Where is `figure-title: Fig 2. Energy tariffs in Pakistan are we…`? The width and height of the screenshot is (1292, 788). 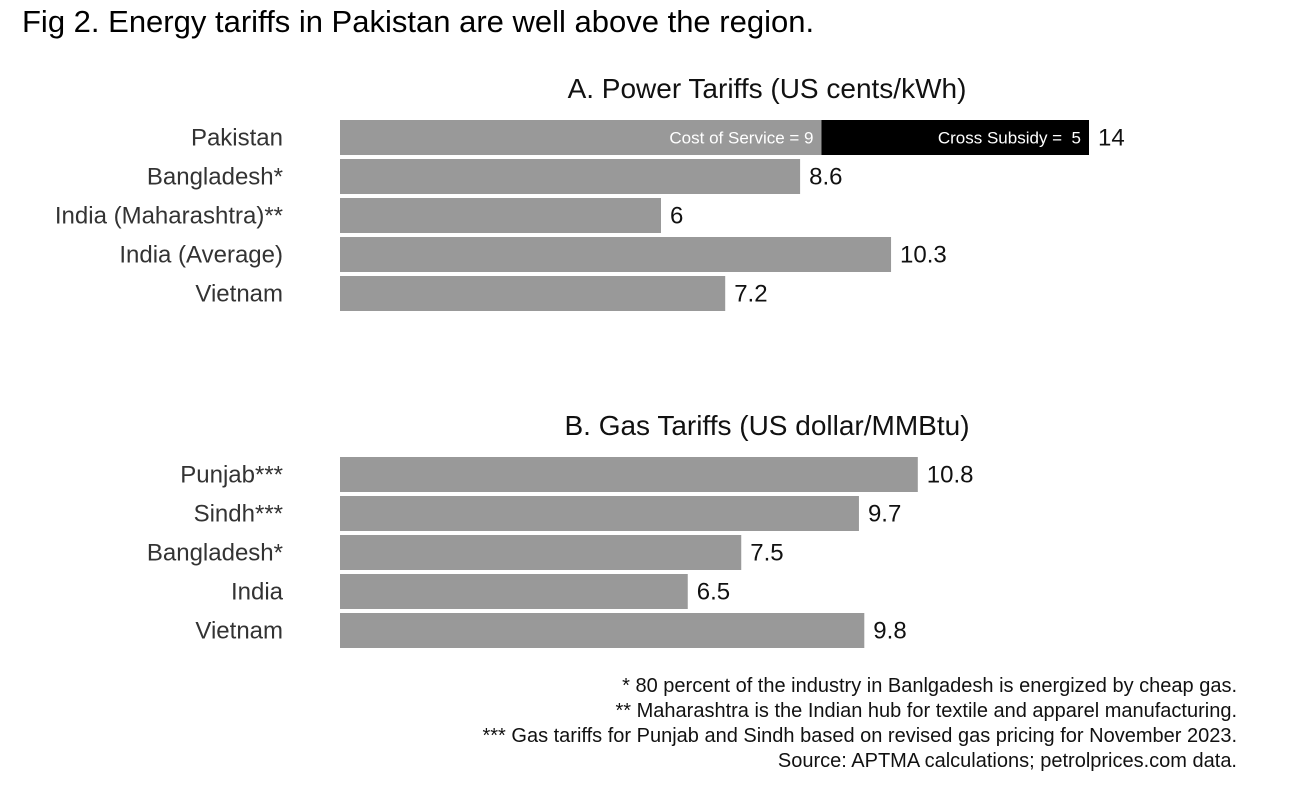 figure-title: Fig 2. Energy tariffs in Pakistan are we… is located at coordinates (418, 21).